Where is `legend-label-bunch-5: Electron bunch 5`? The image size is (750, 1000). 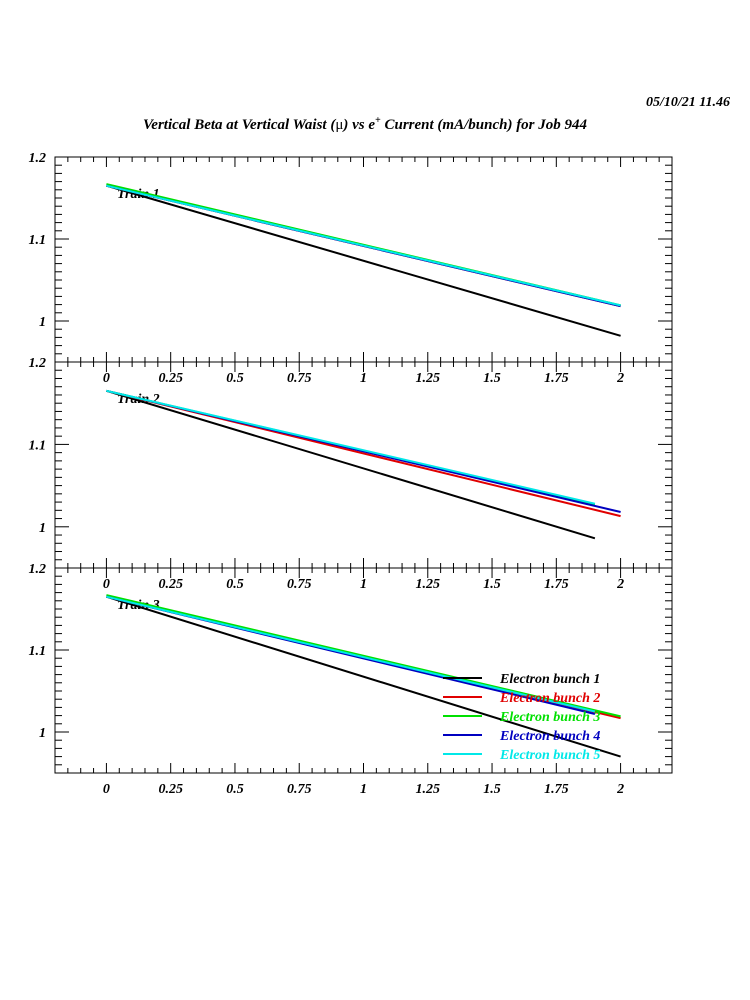
legend-label-bunch-5: Electron bunch 5 is located at coordinates (549, 755).